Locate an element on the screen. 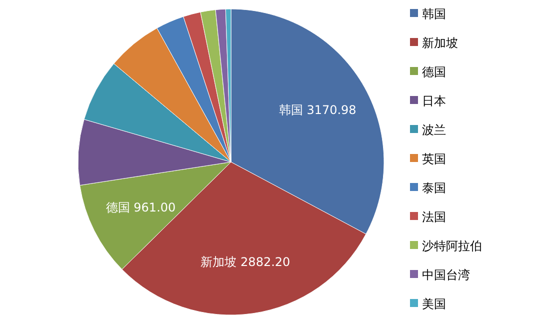  category-label: 新加坡 2882.20 is located at coordinates (245, 261).